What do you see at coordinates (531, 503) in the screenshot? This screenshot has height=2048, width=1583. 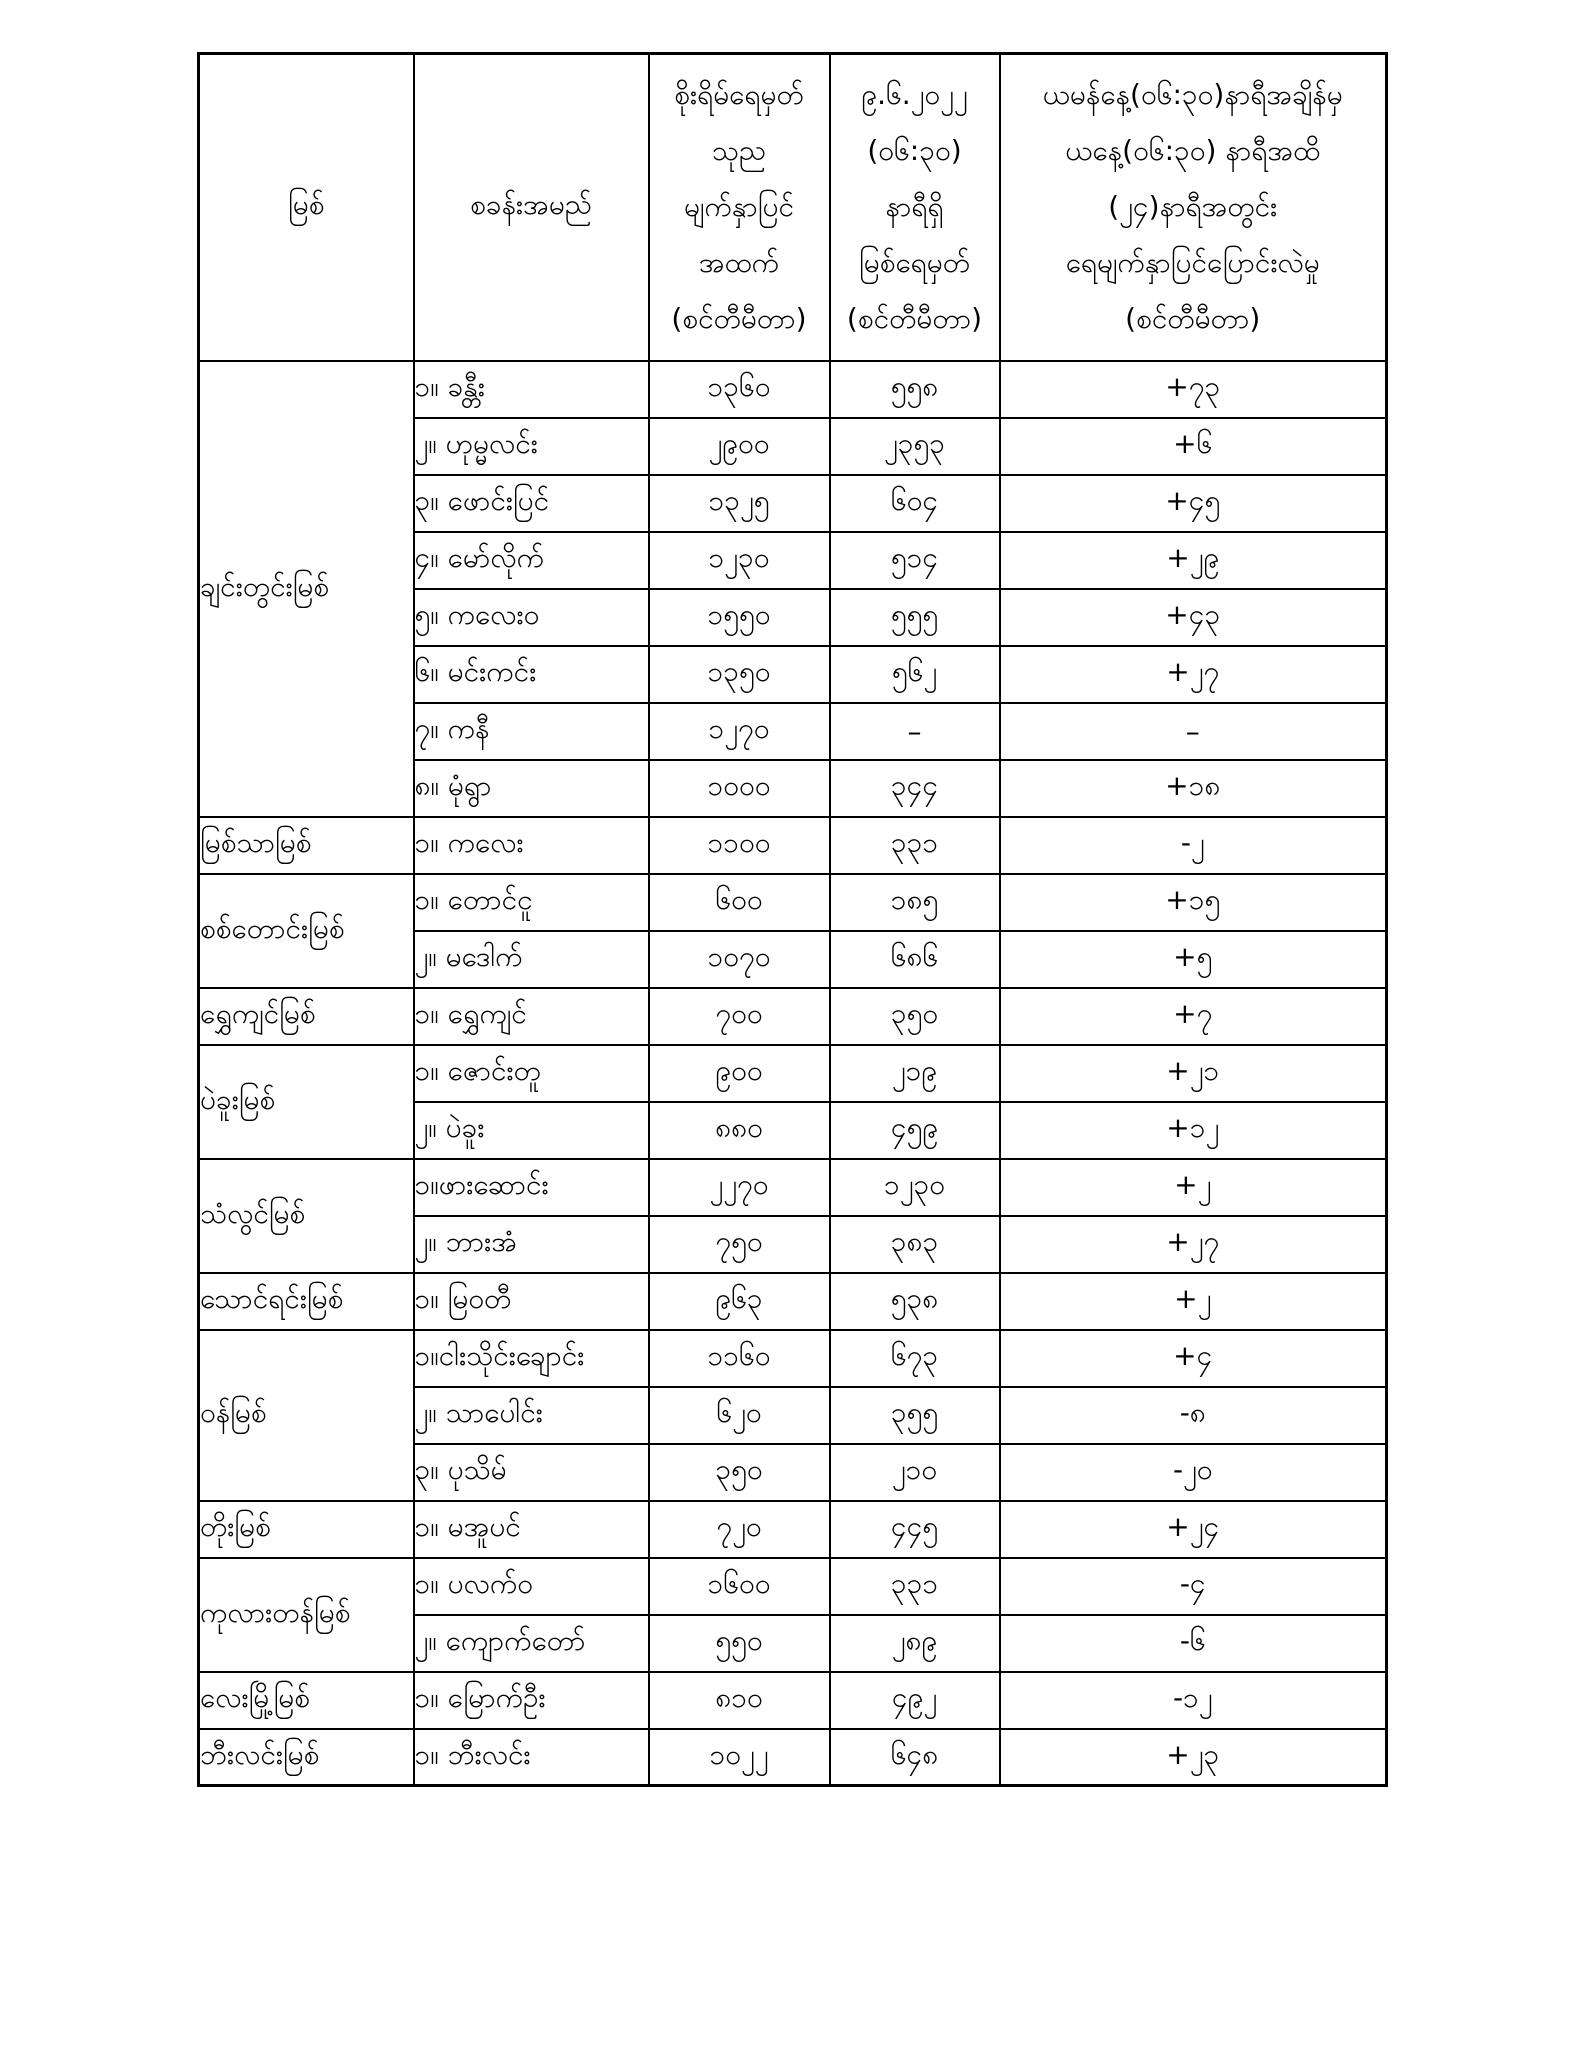 I see `station-cell: ၃။ ဖောင်းပြင်` at bounding box center [531, 503].